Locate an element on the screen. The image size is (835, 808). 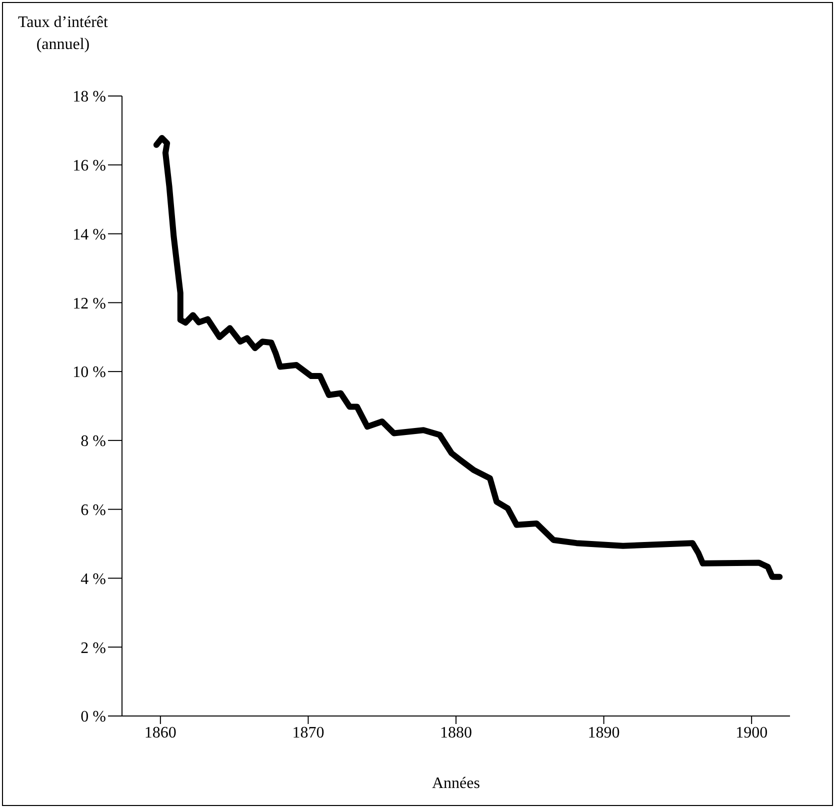
y-tick-label: 8 % is located at coordinates (93, 441).